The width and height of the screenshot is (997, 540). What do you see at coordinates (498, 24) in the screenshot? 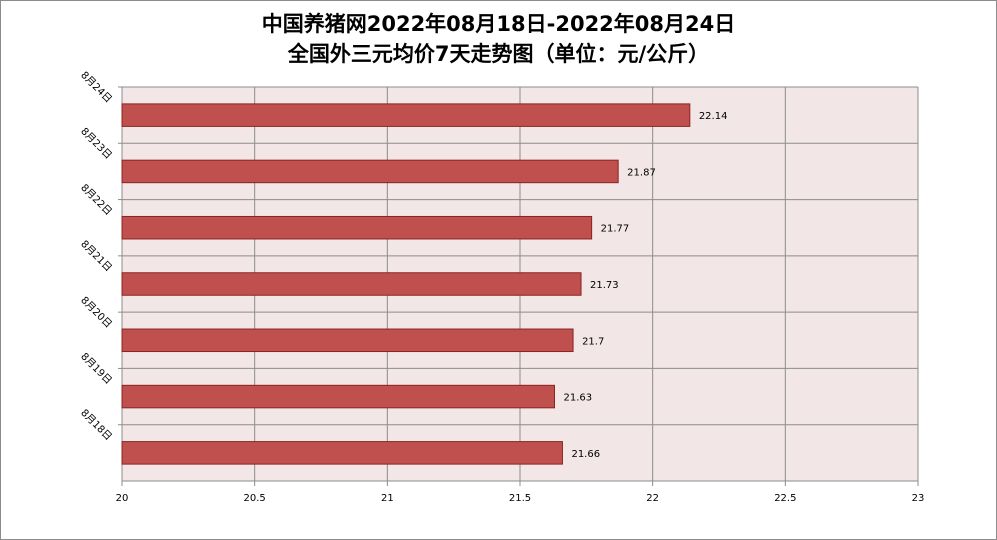
I see `chart-title-line1: 中国养猪网2022年08月18日-2022年08月24日` at bounding box center [498, 24].